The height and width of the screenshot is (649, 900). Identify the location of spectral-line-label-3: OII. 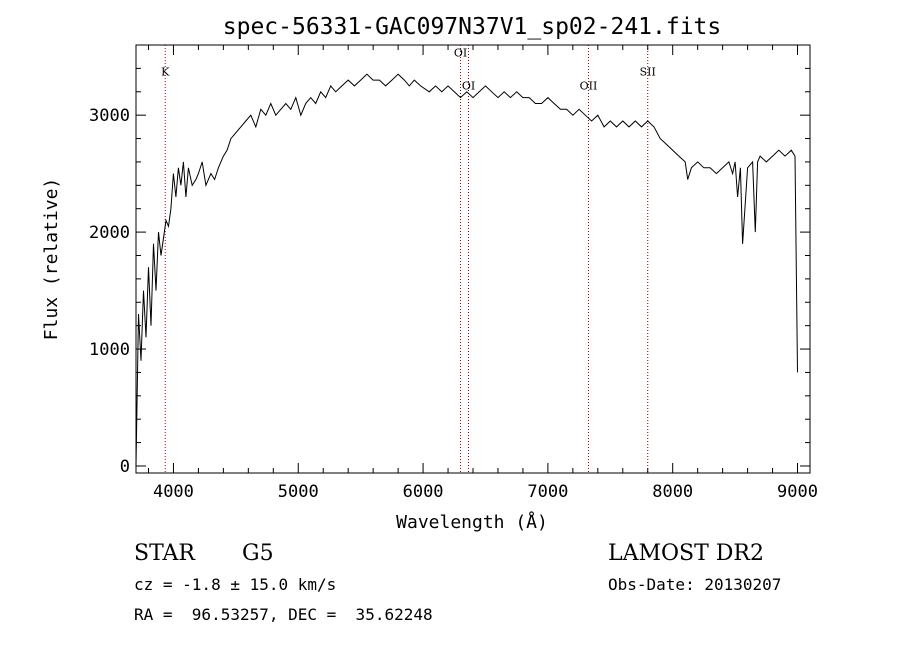
(589, 85).